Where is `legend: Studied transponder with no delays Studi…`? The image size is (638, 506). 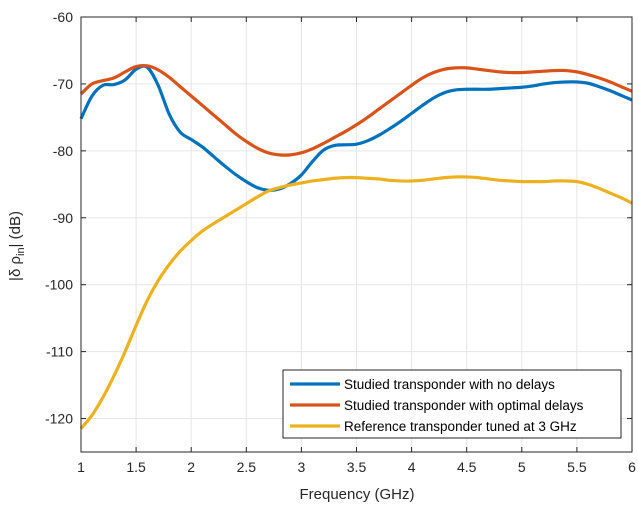
legend: Studied transponder with no delays Studi… is located at coordinates (452, 404).